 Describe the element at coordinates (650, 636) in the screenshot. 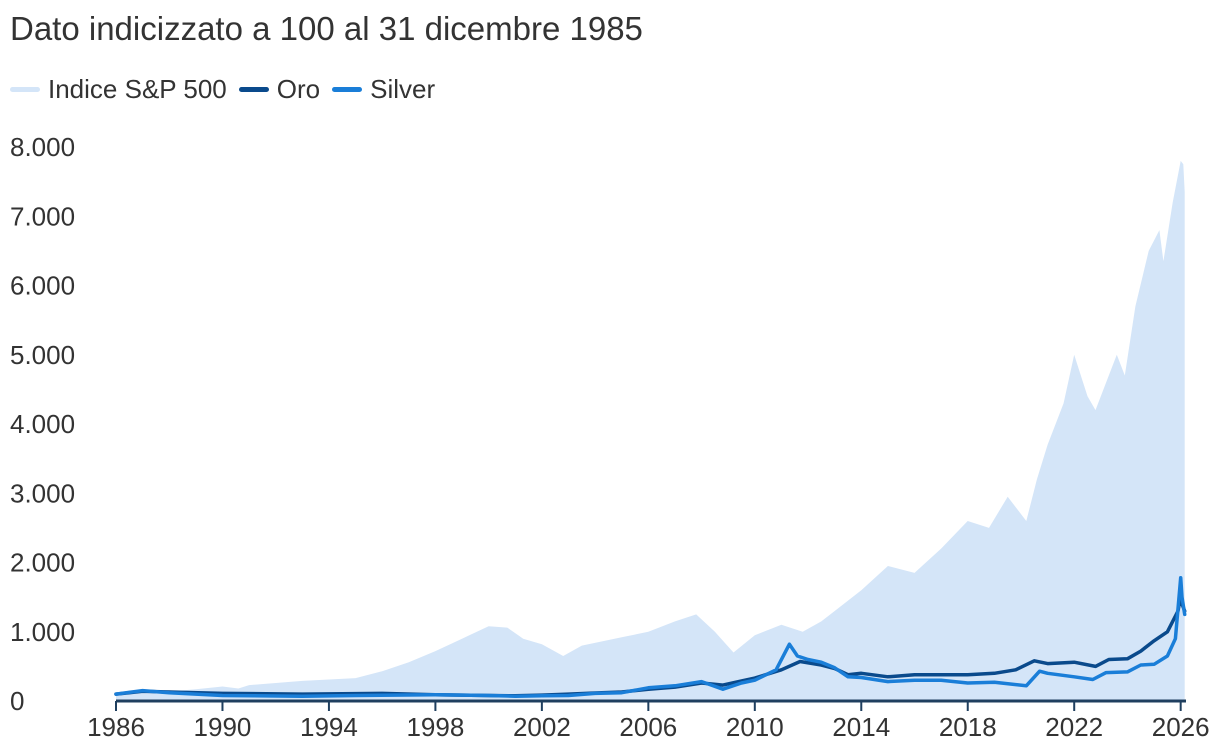

I see `series-line-silver` at that location.